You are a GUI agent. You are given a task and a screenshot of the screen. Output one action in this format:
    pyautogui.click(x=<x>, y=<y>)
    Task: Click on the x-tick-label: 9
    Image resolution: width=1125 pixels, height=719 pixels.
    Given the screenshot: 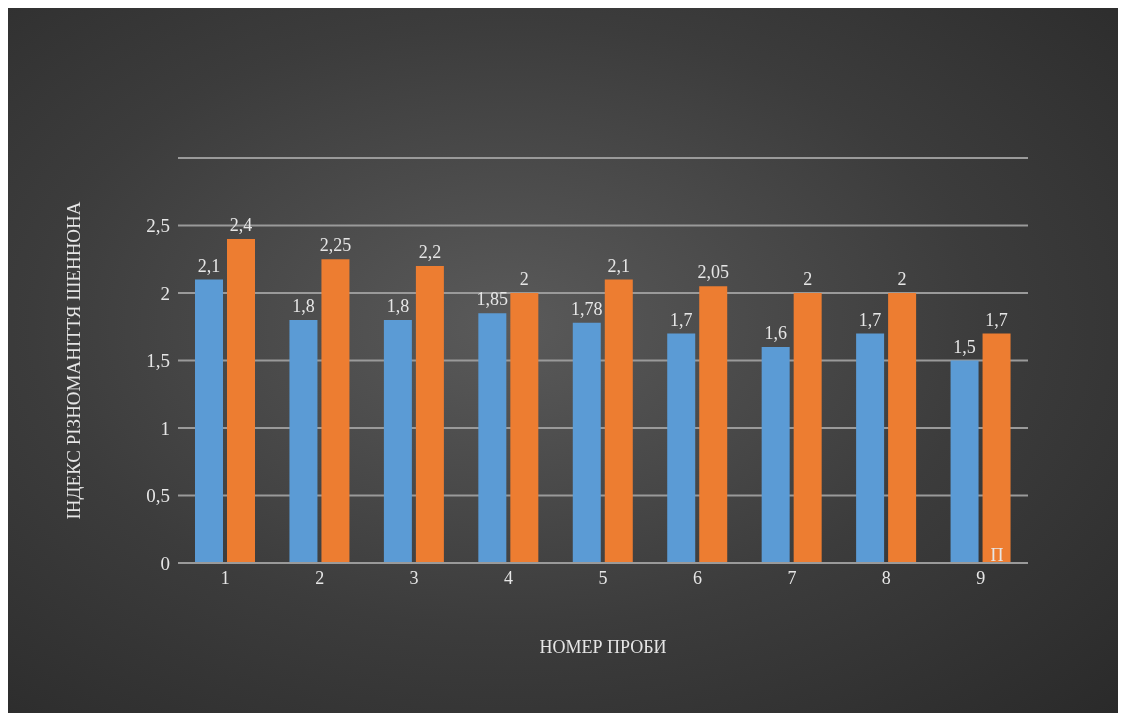 What is the action you would take?
    pyautogui.click(x=981, y=577)
    